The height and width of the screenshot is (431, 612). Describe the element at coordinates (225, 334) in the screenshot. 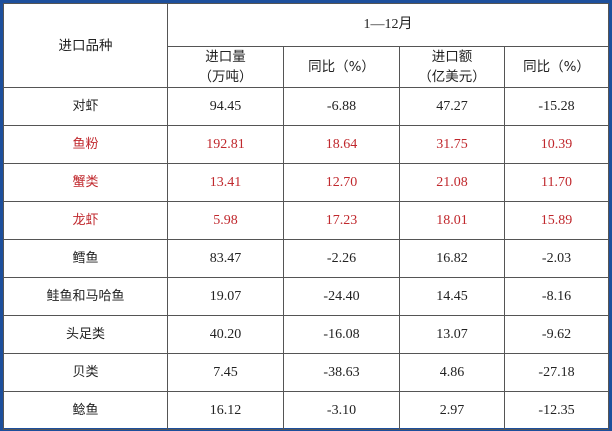

I see `import-volume-cell: 40.20` at that location.